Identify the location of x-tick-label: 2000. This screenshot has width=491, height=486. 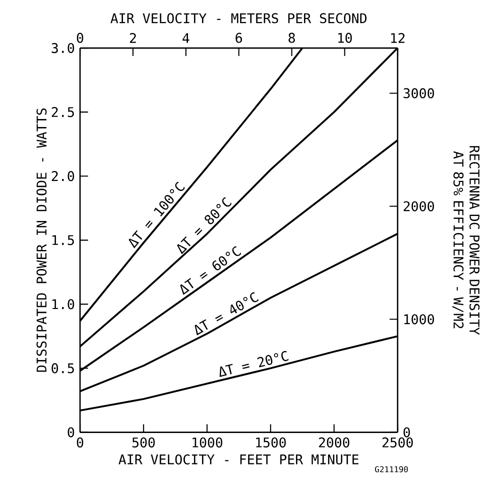
(334, 443).